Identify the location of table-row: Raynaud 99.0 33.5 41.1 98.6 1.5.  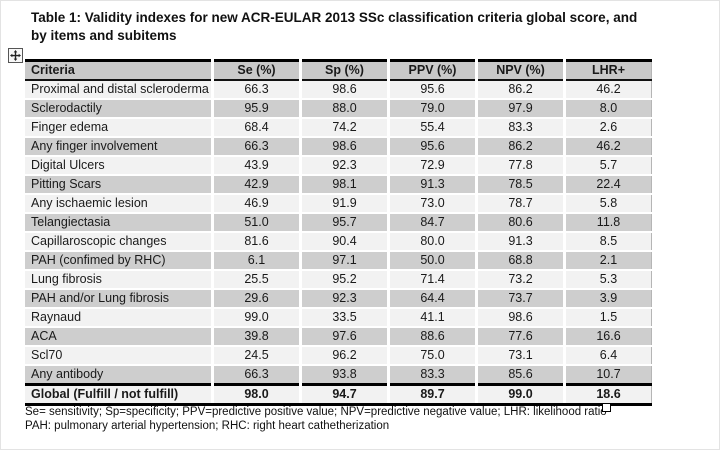
(338, 318).